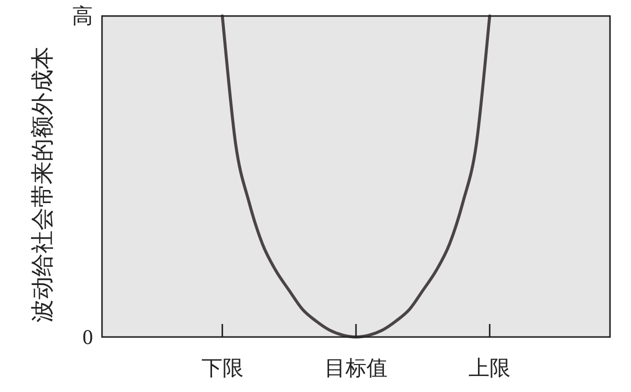  Describe the element at coordinates (42, 184) in the screenshot. I see `y-axis-title: 波动给社会带来的额外成本` at that location.